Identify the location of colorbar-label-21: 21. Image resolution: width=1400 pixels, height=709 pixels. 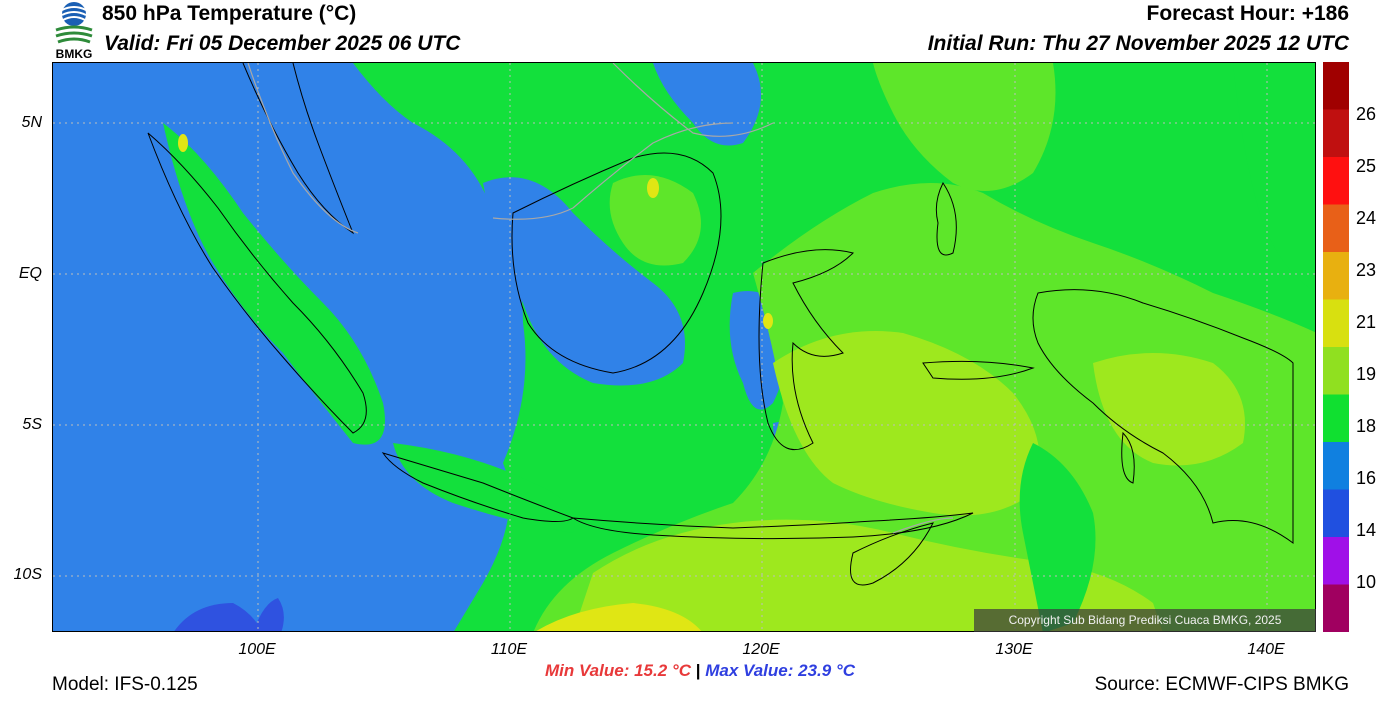
(1366, 322).